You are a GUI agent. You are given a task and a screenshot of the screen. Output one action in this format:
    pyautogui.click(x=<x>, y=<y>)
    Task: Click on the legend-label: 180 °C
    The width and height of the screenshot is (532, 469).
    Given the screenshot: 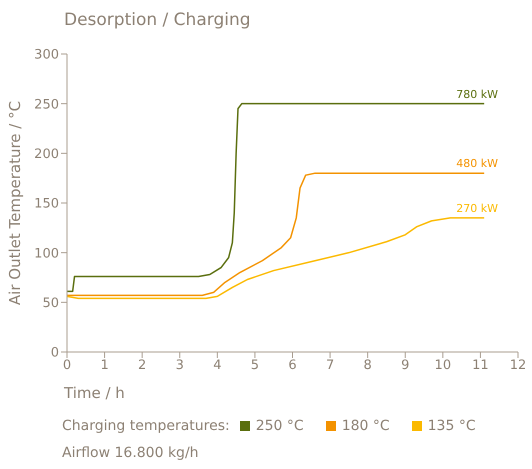 What is the action you would take?
    pyautogui.click(x=365, y=426)
    